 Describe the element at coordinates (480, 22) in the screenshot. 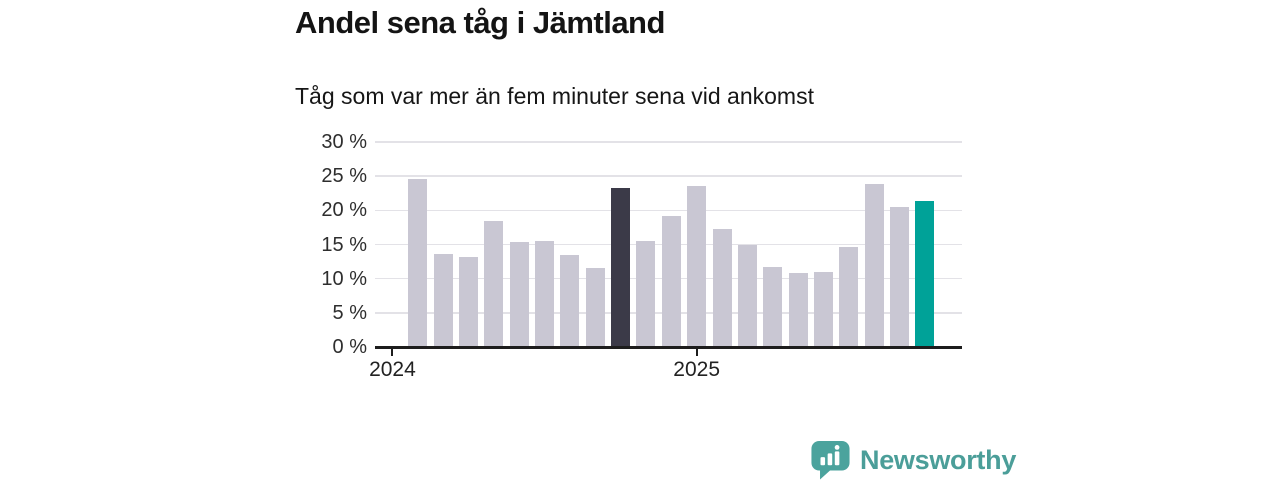

I see `chart-title: Andel sena tåg i Jämtland` at that location.